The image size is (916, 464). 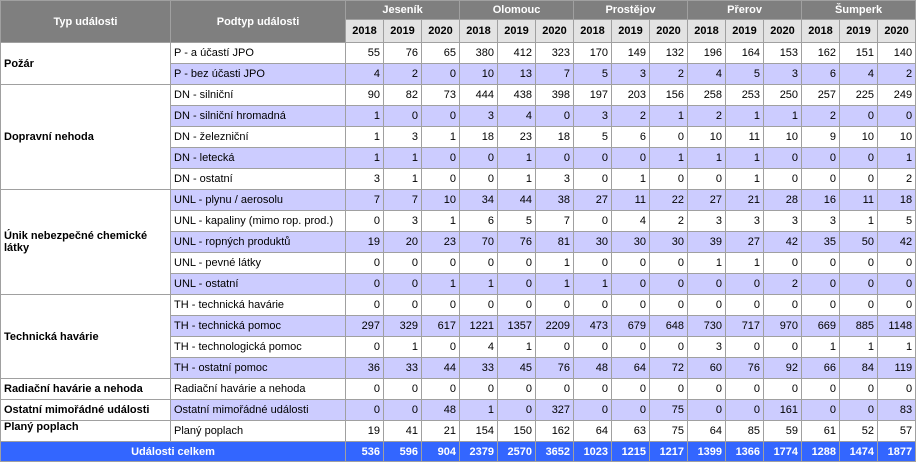 I want to click on count-cell: 41, so click(x=402, y=431).